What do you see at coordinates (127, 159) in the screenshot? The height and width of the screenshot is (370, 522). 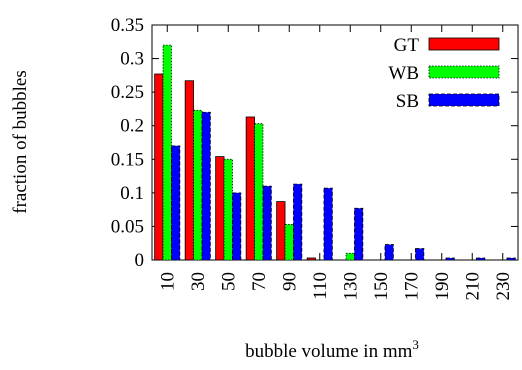 I see `y-tick-label: 0.15` at bounding box center [127, 159].